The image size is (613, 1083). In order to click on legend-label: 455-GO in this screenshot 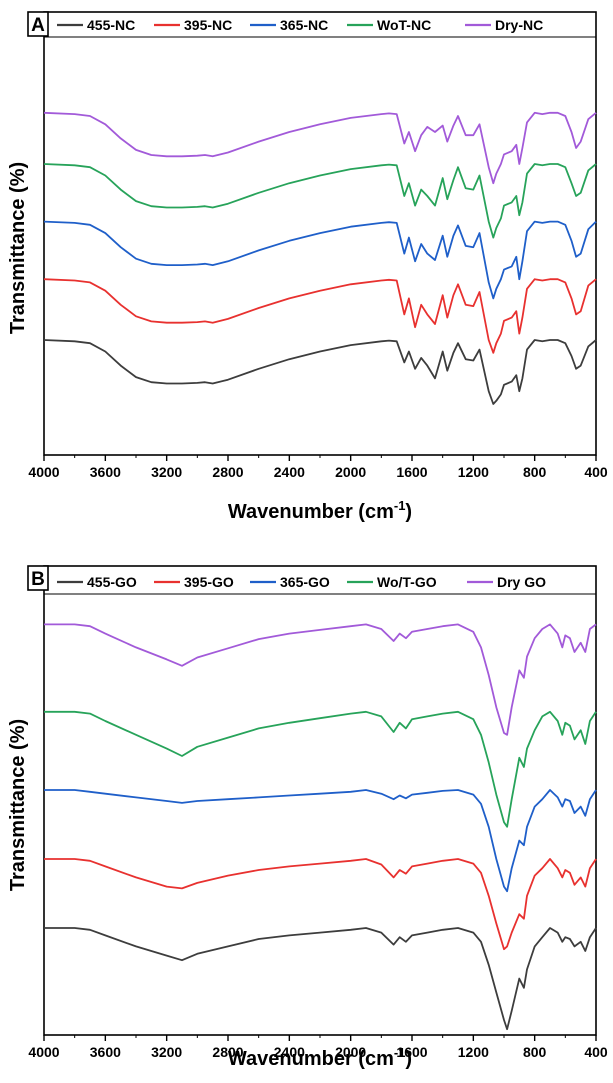, I will do `click(112, 582)`.